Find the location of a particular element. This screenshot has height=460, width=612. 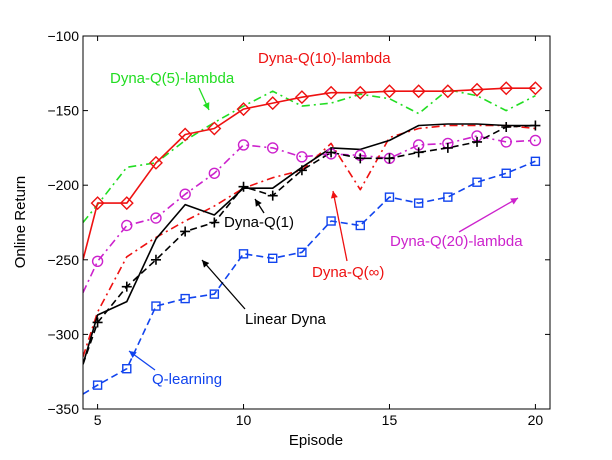

annotation-dyna-q-inf: Dyna-Q(∞) is located at coordinates (348, 272).